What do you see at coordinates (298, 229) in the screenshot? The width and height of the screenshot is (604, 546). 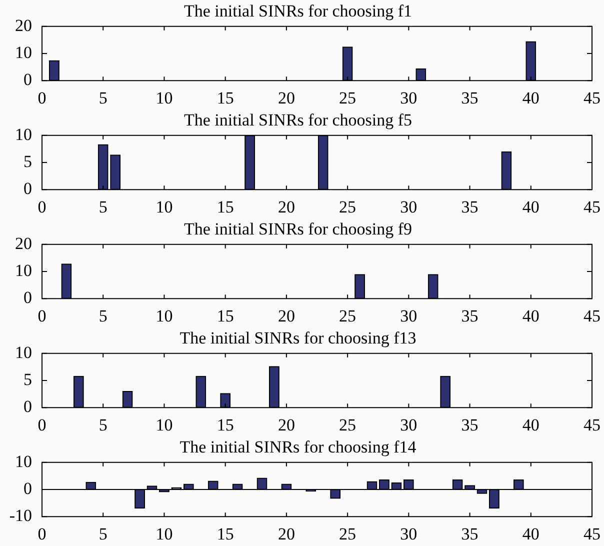 I see `chart-title: The initial SINRs for choosing f9` at bounding box center [298, 229].